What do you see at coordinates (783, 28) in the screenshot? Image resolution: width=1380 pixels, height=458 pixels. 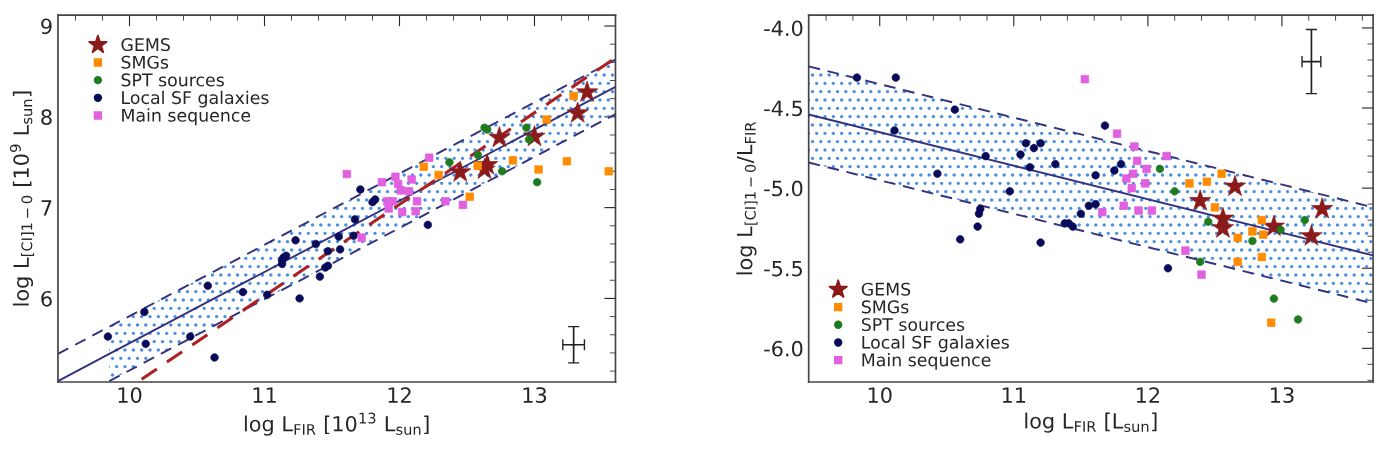 I see `y-tick-label: -4.0` at bounding box center [783, 28].